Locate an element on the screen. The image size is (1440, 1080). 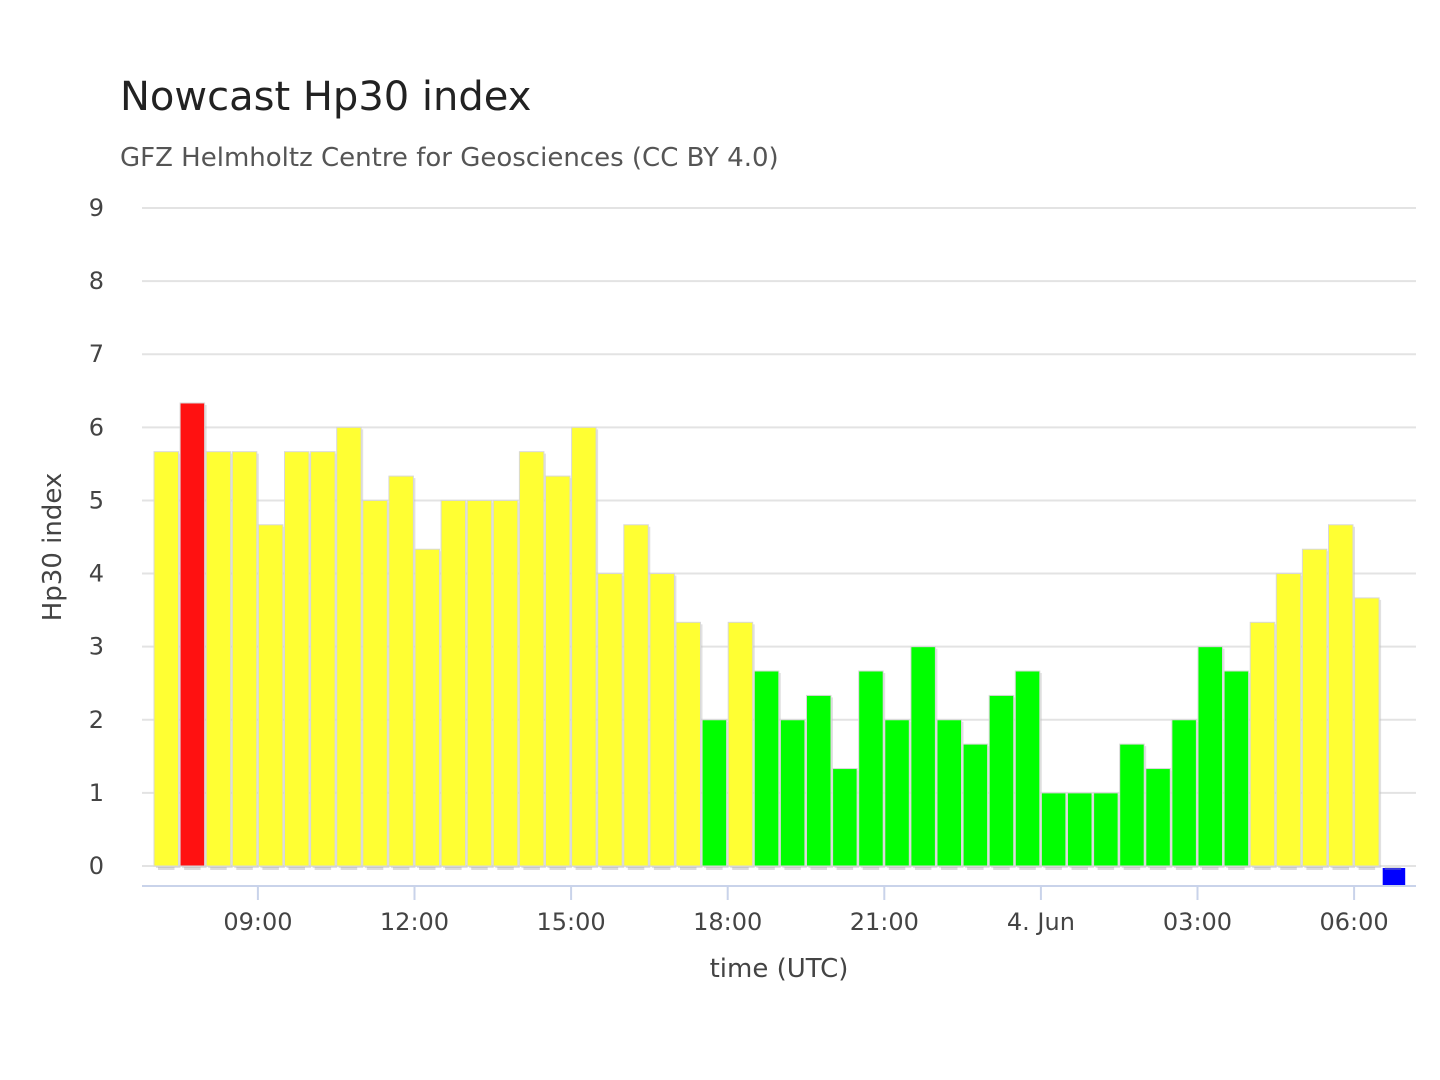
y-tick-label: 4 is located at coordinates (96, 574).